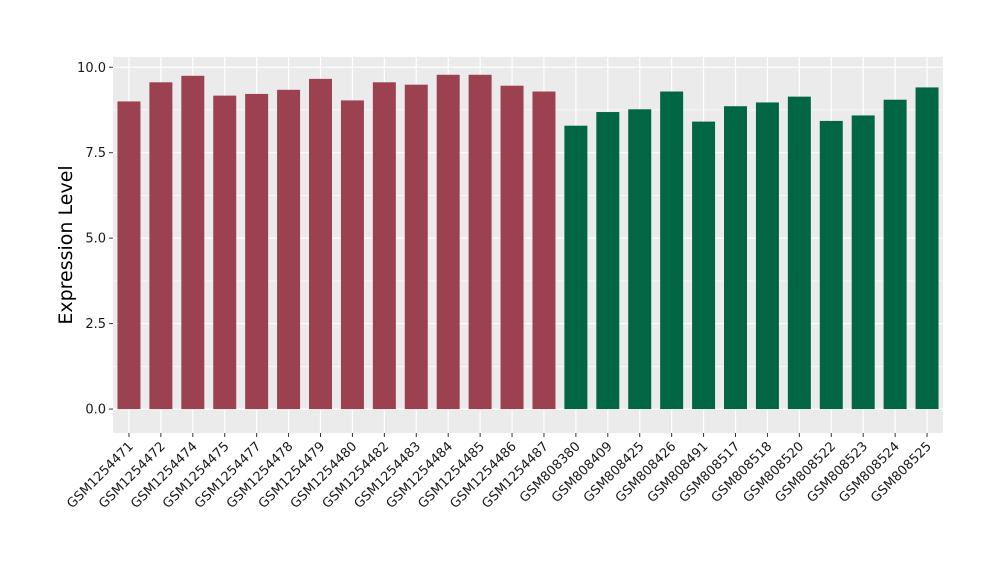  What do you see at coordinates (66, 244) in the screenshot?
I see `y-axis-title: Expression Level` at bounding box center [66, 244].